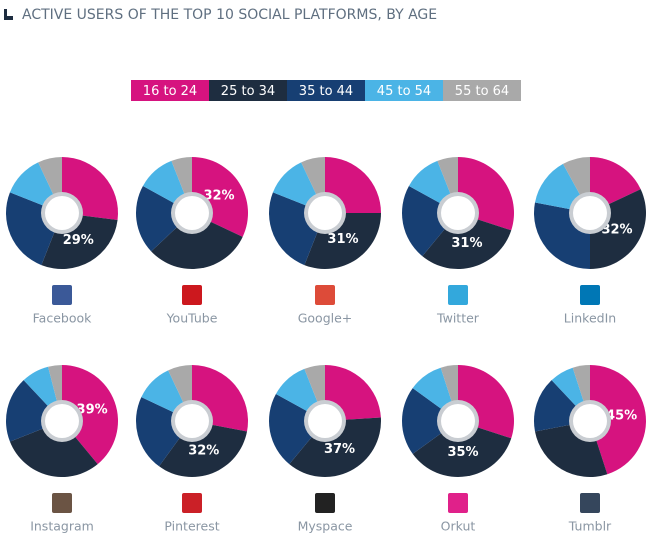 The width and height of the screenshot is (652, 539). I want to click on legend-label: 45 to 54, so click(404, 91).